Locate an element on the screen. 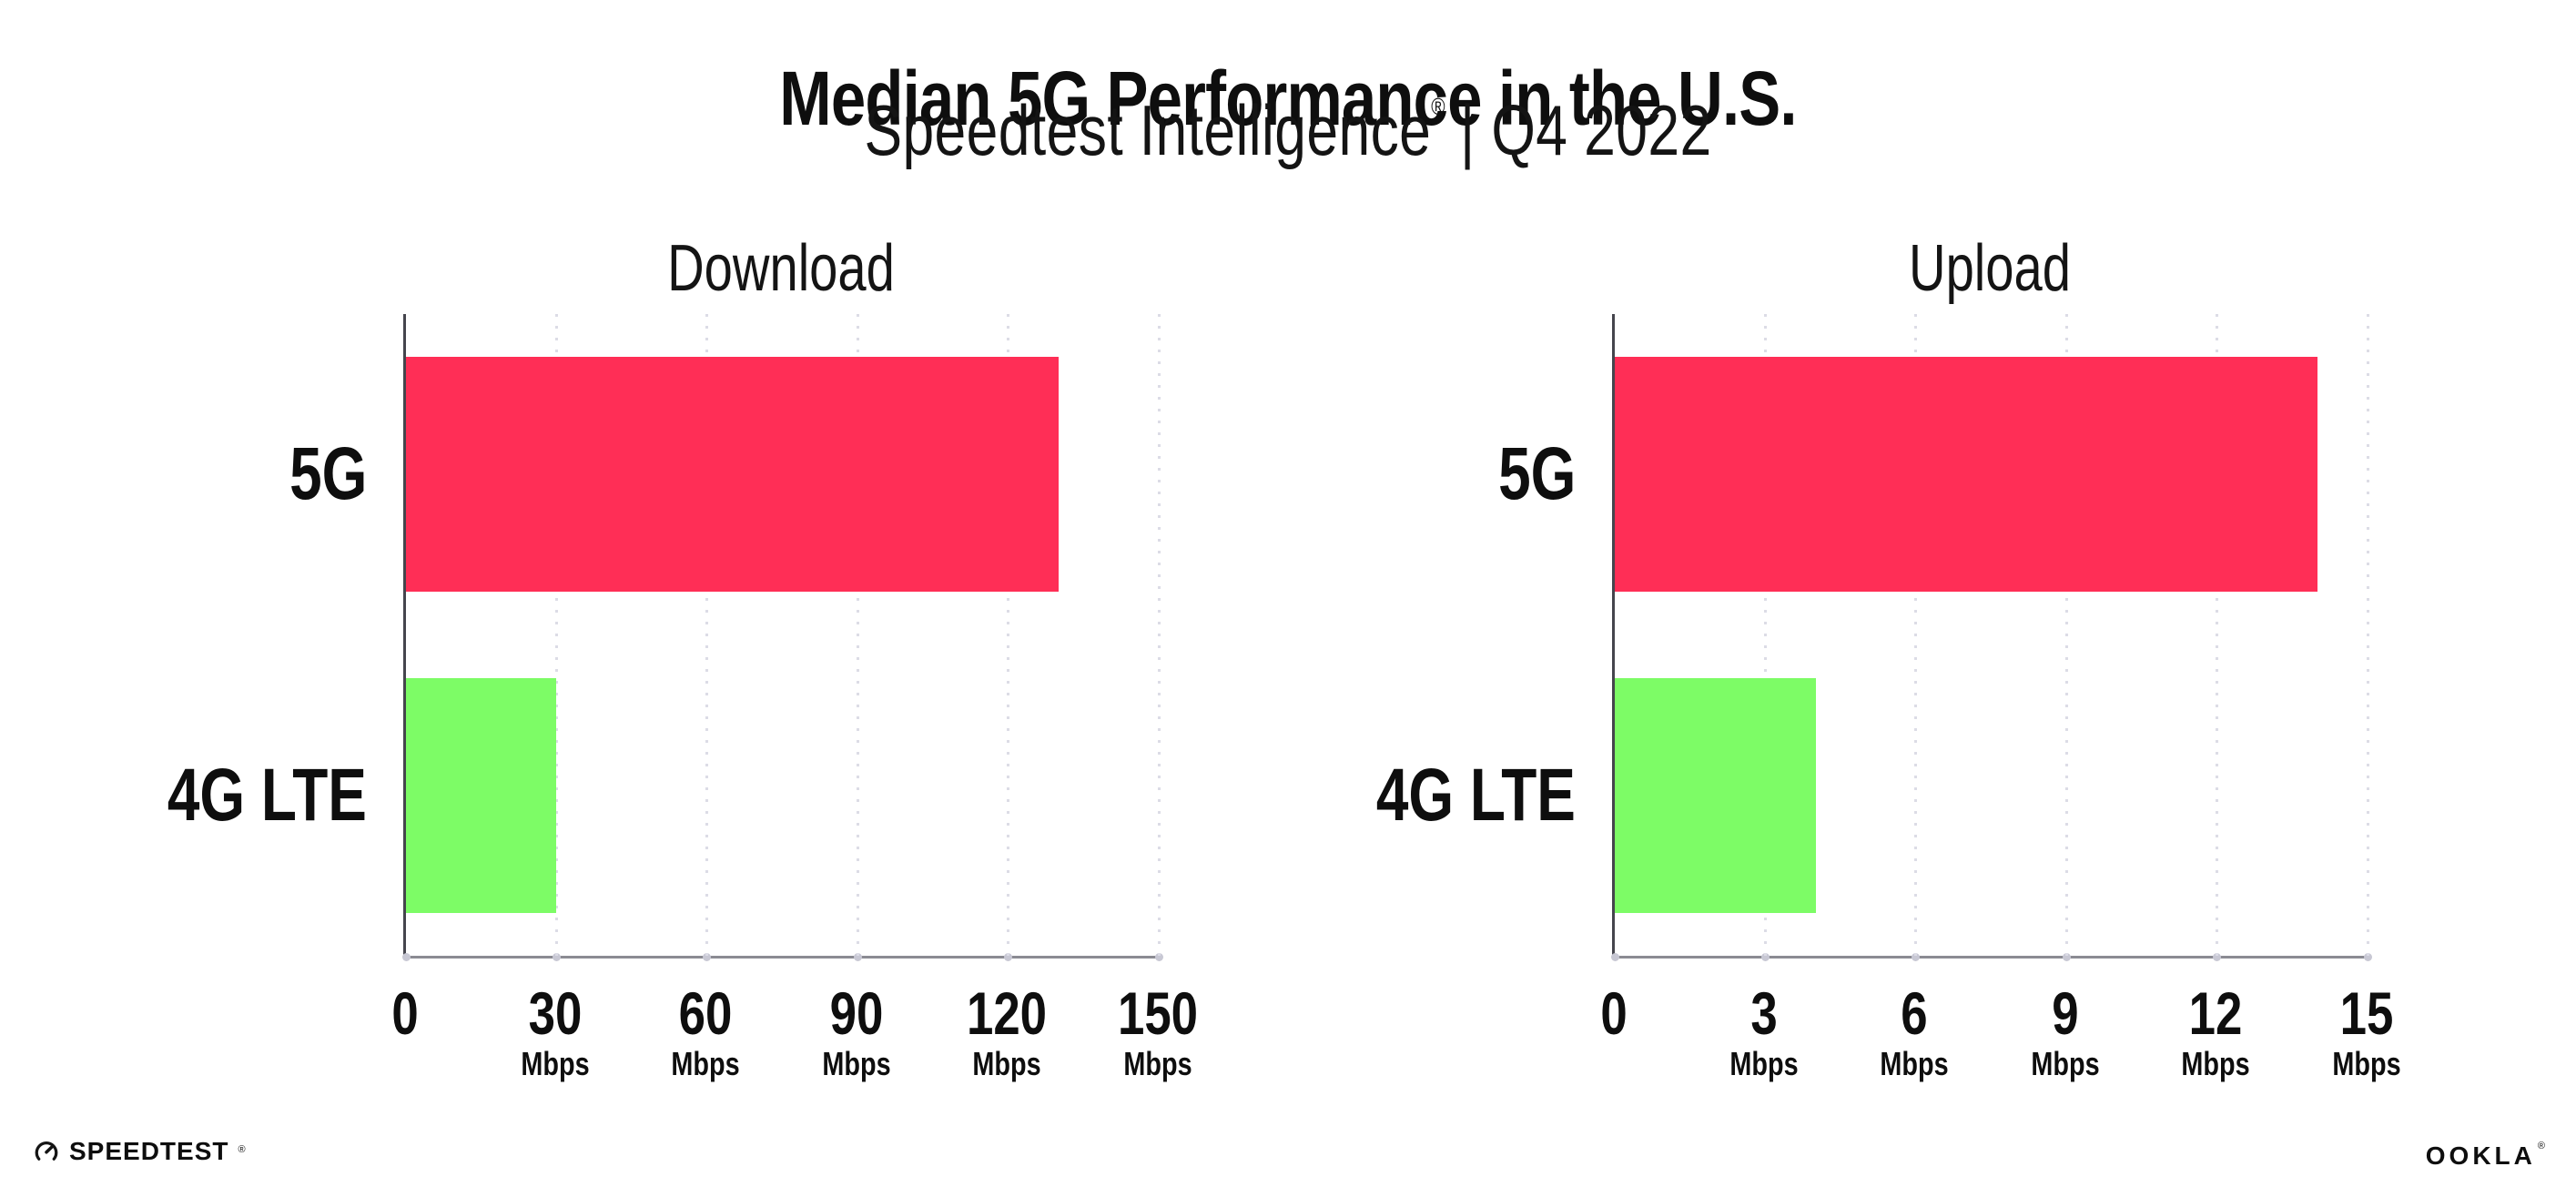 The height and width of the screenshot is (1197, 2576). x-tick: 60 Mbps is located at coordinates (705, 1030).